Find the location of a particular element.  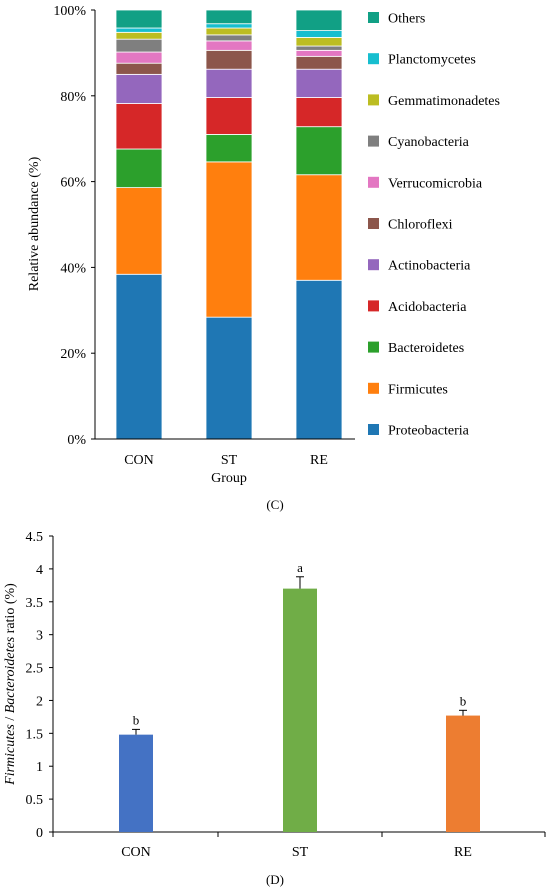

y-tick-label: 3.5 is located at coordinates (35, 603).